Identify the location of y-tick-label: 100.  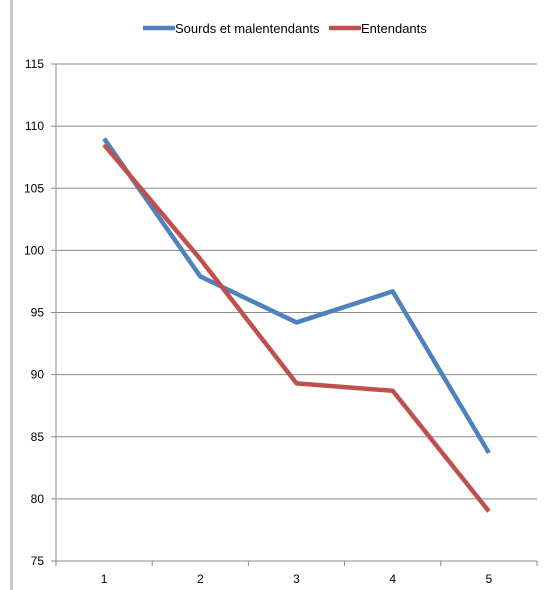
(34, 250).